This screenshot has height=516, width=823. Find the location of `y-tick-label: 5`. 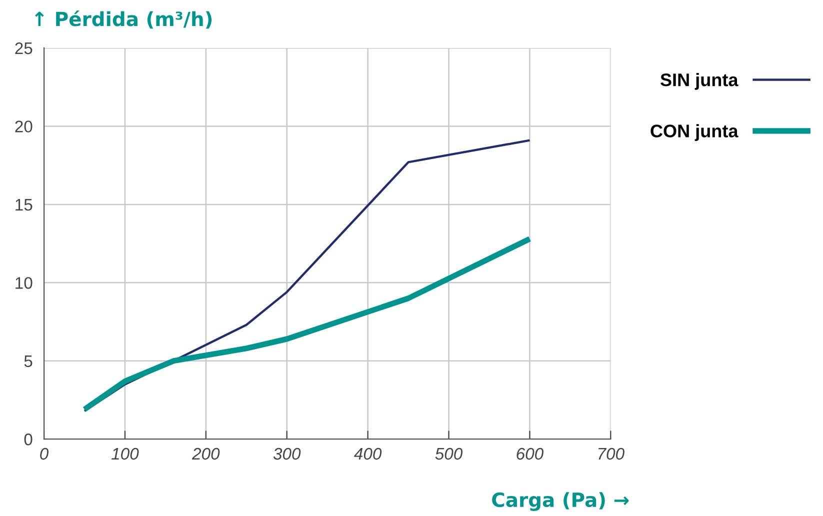

y-tick-label: 5 is located at coordinates (28, 361).